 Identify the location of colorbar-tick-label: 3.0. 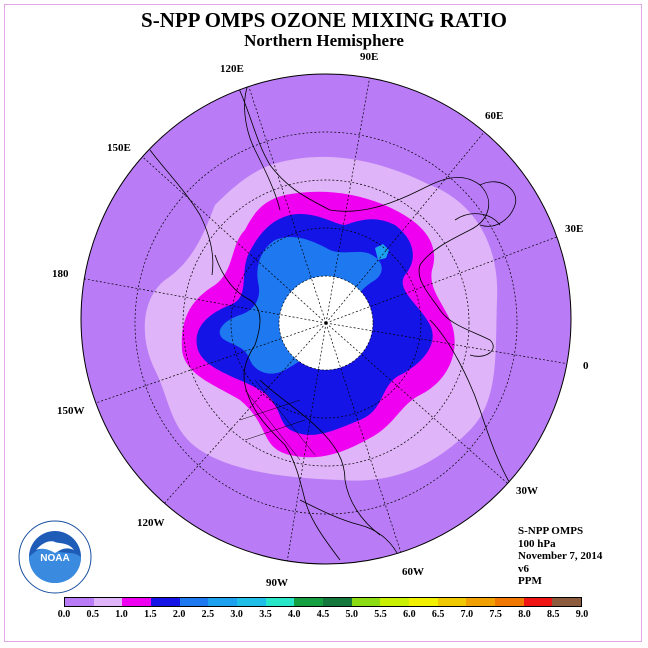
(236, 614).